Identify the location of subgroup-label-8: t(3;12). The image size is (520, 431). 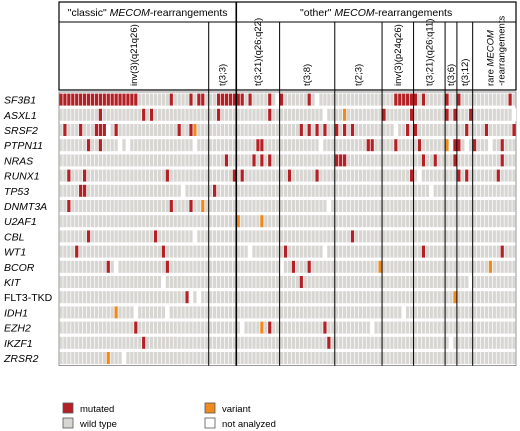
(465, 72).